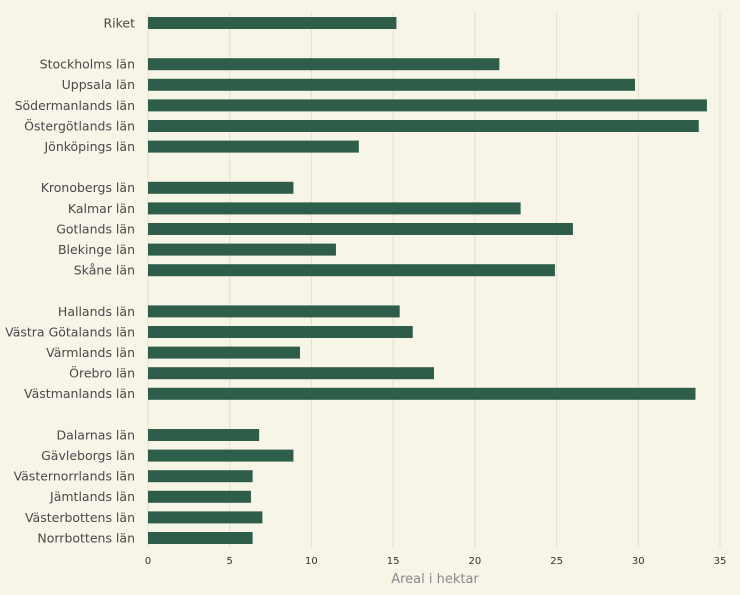 The width and height of the screenshot is (740, 595). I want to click on category-label-17: Gävleborgs län, so click(88, 455).